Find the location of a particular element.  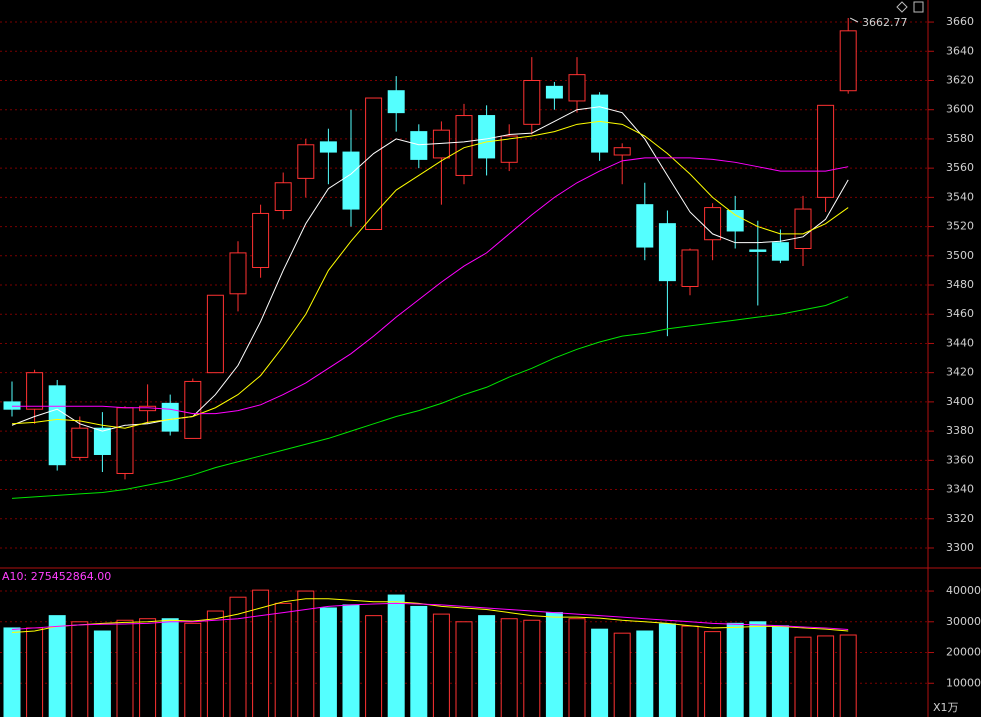

high-annotation: 3662.77 is located at coordinates (885, 22).